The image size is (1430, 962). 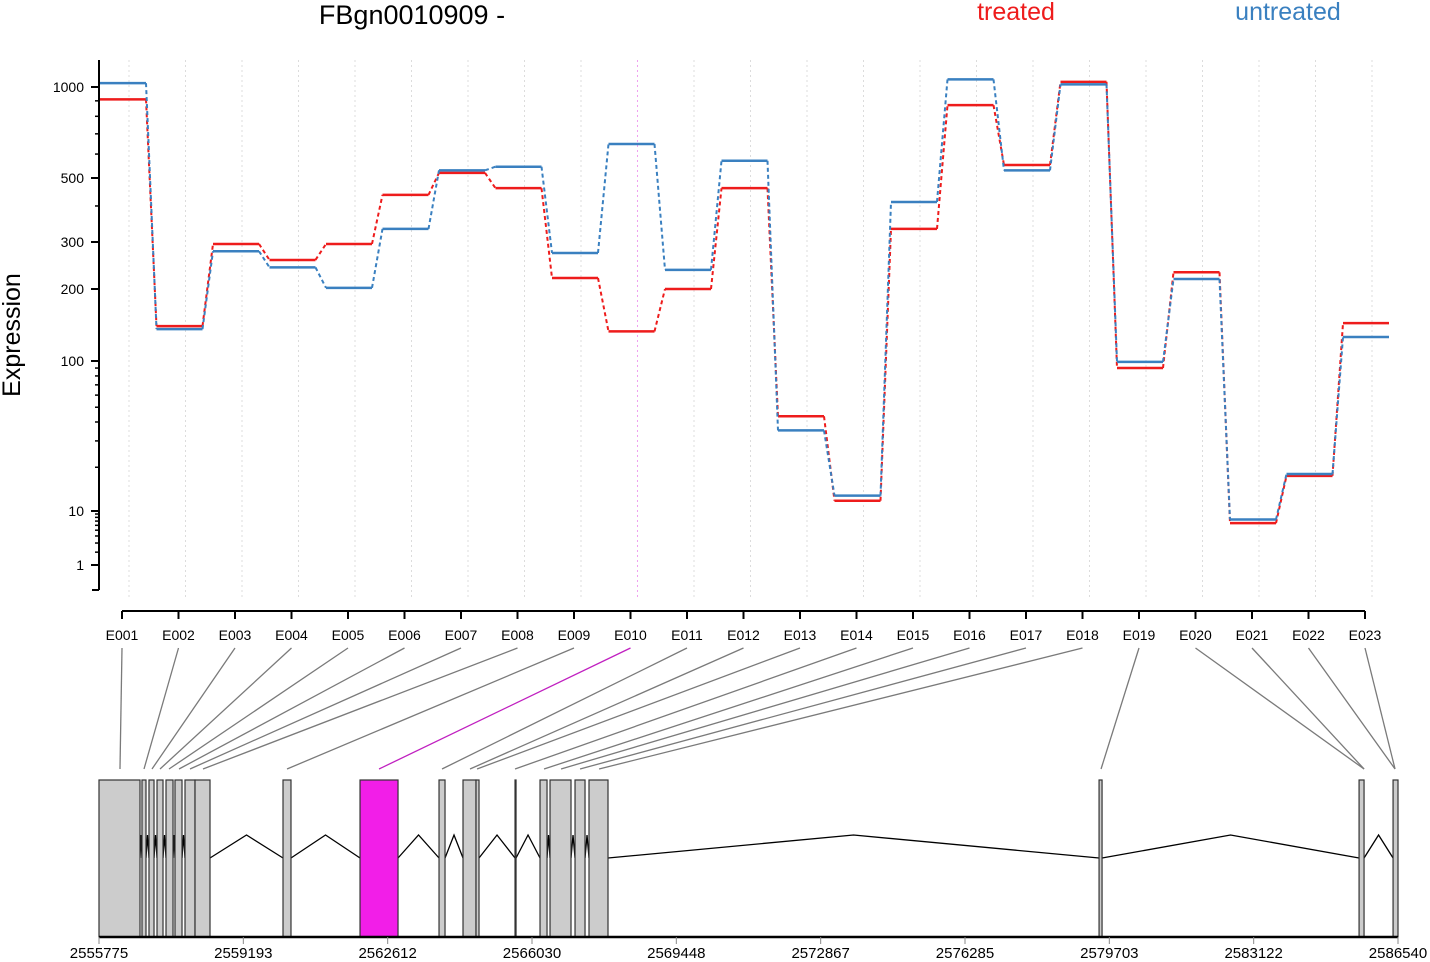 I want to click on exon-label-E018: E018, so click(x=1082, y=635).